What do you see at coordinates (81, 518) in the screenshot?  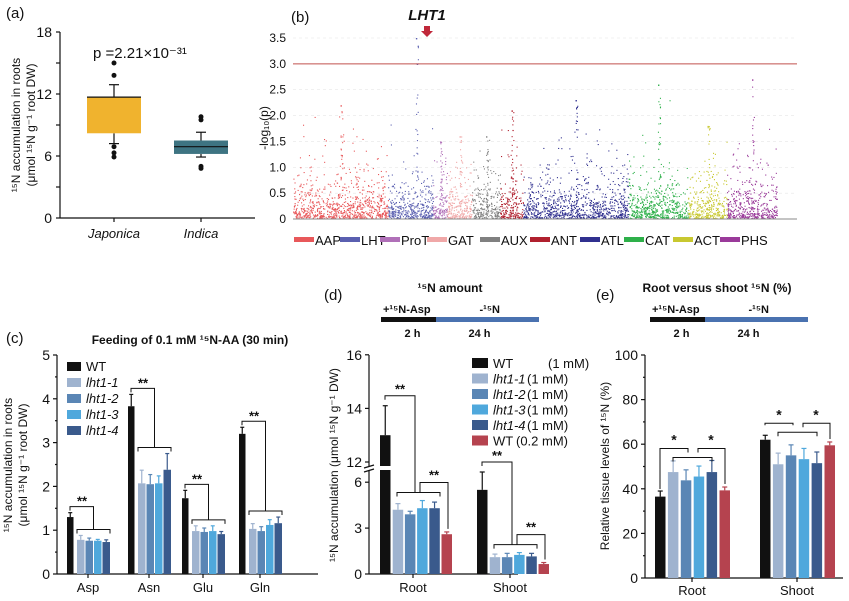 I see `significance-bracket` at bounding box center [81, 518].